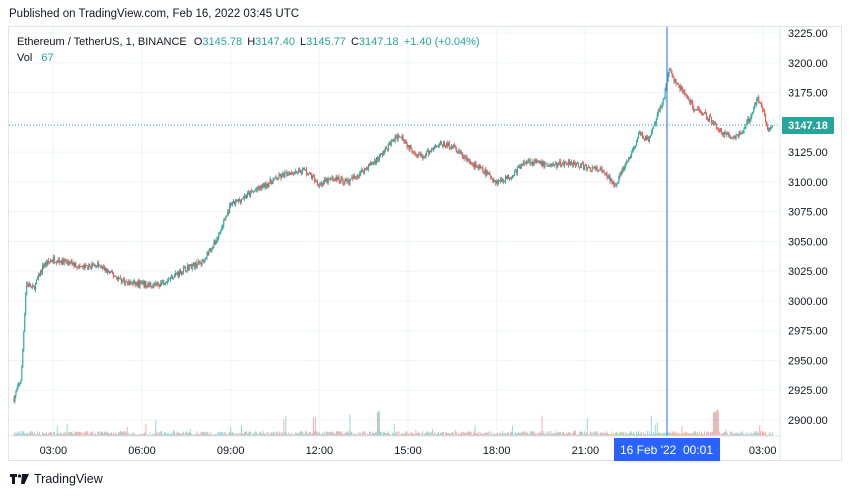  I want to click on tradingview-logo-icon, so click(19, 479).